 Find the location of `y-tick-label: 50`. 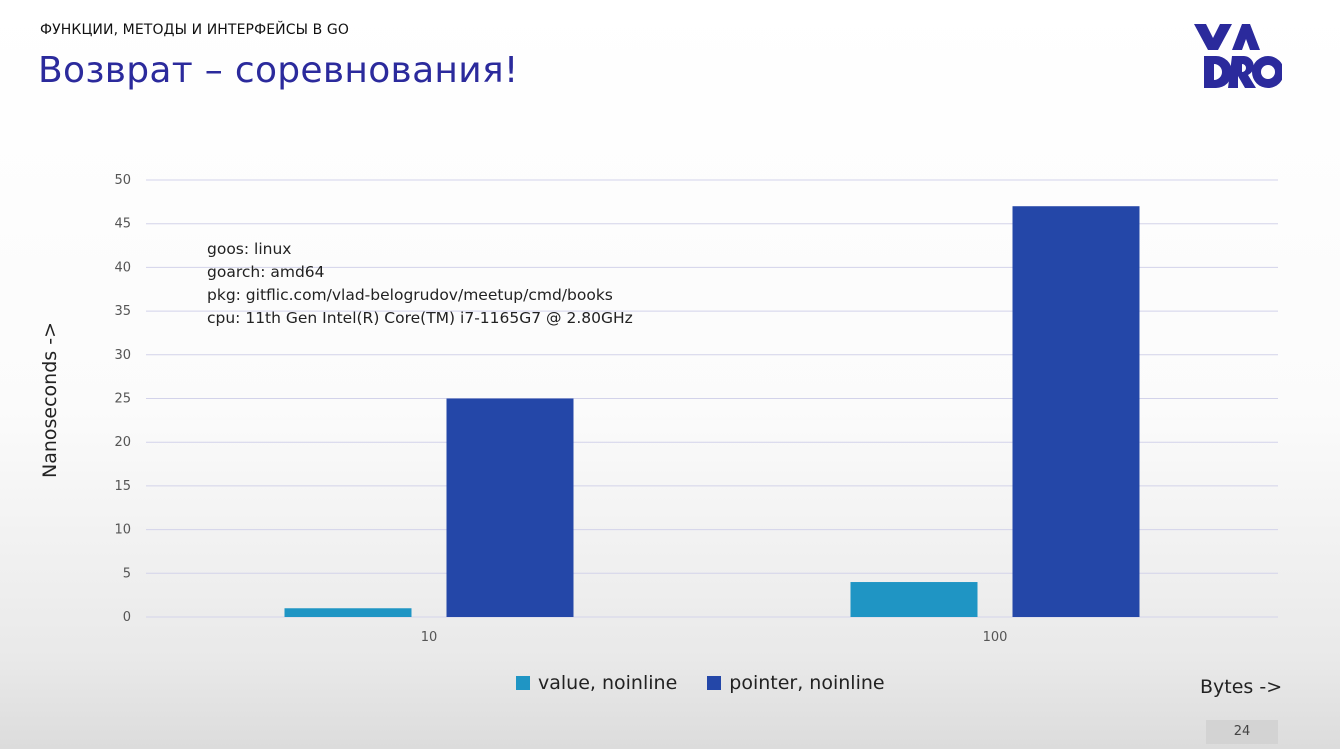

y-tick-label: 50 is located at coordinates (122, 180).